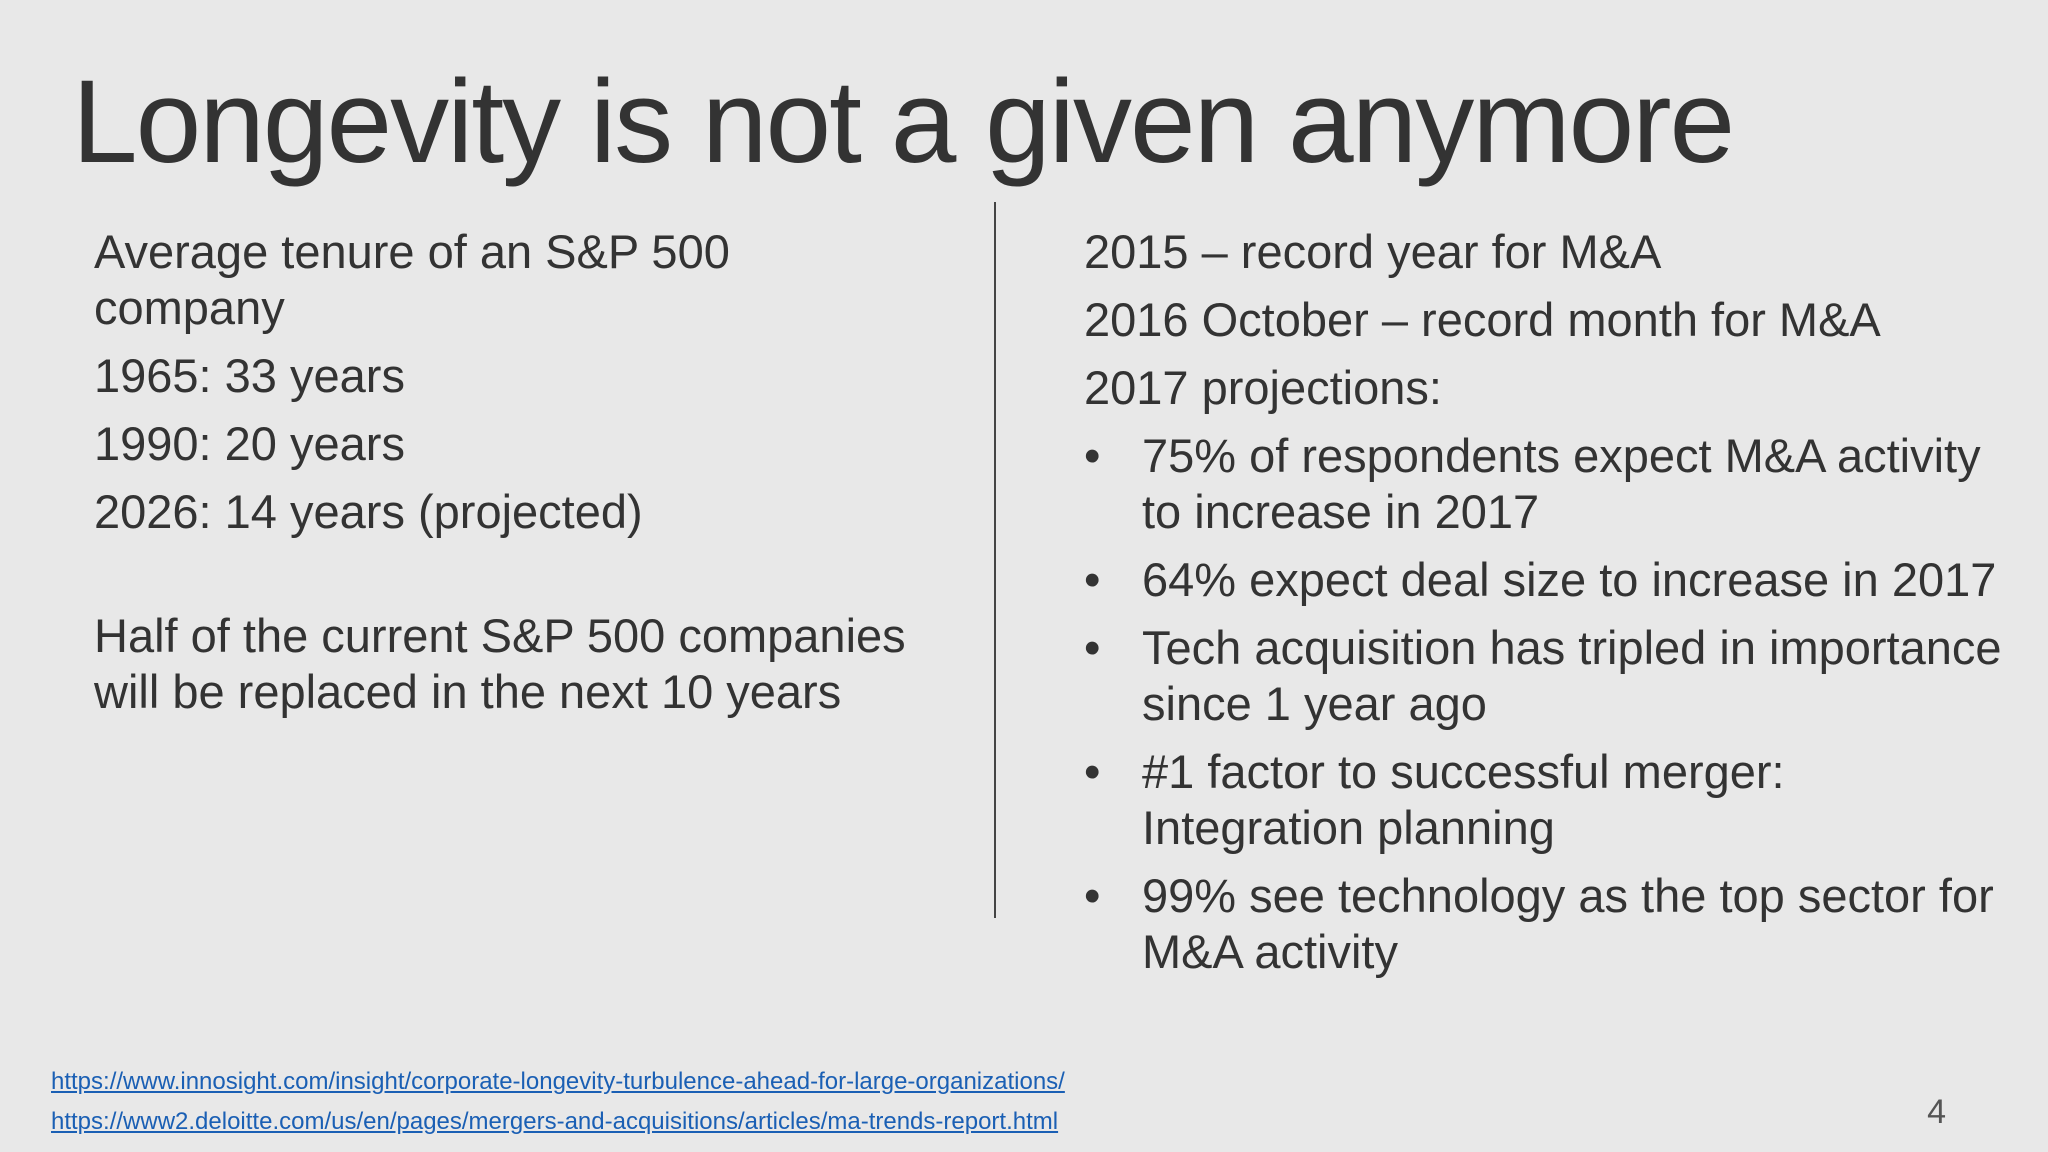 This screenshot has height=1152, width=2048. I want to click on left-paragraph: 2026: 14 years (projected), so click(368, 511).